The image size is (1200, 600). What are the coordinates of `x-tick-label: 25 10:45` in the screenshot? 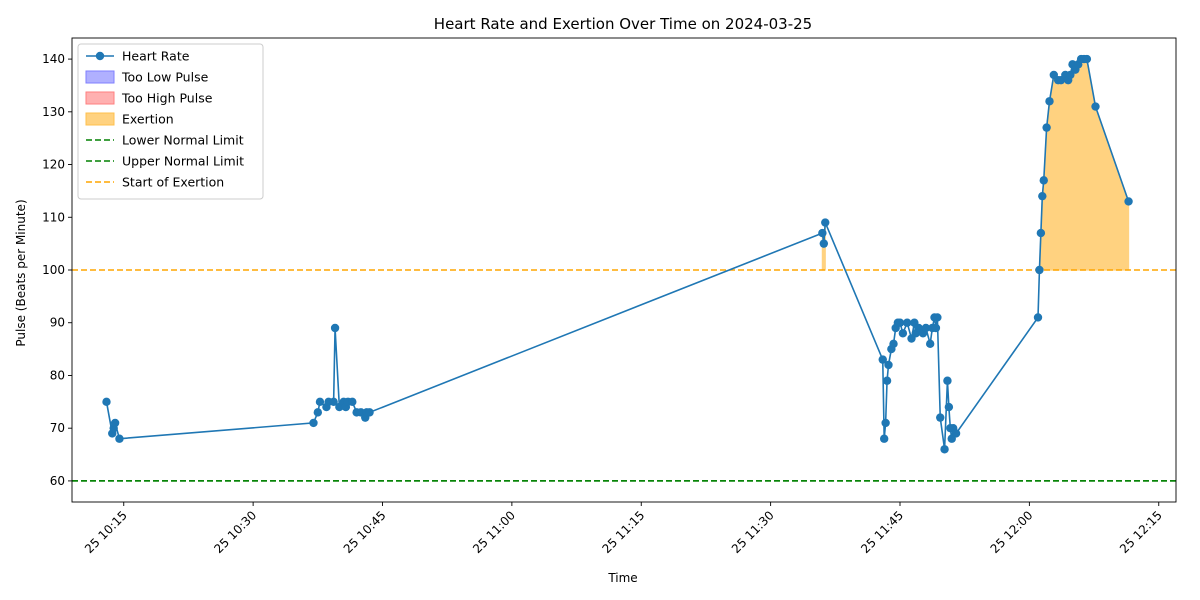 It's located at (365, 532).